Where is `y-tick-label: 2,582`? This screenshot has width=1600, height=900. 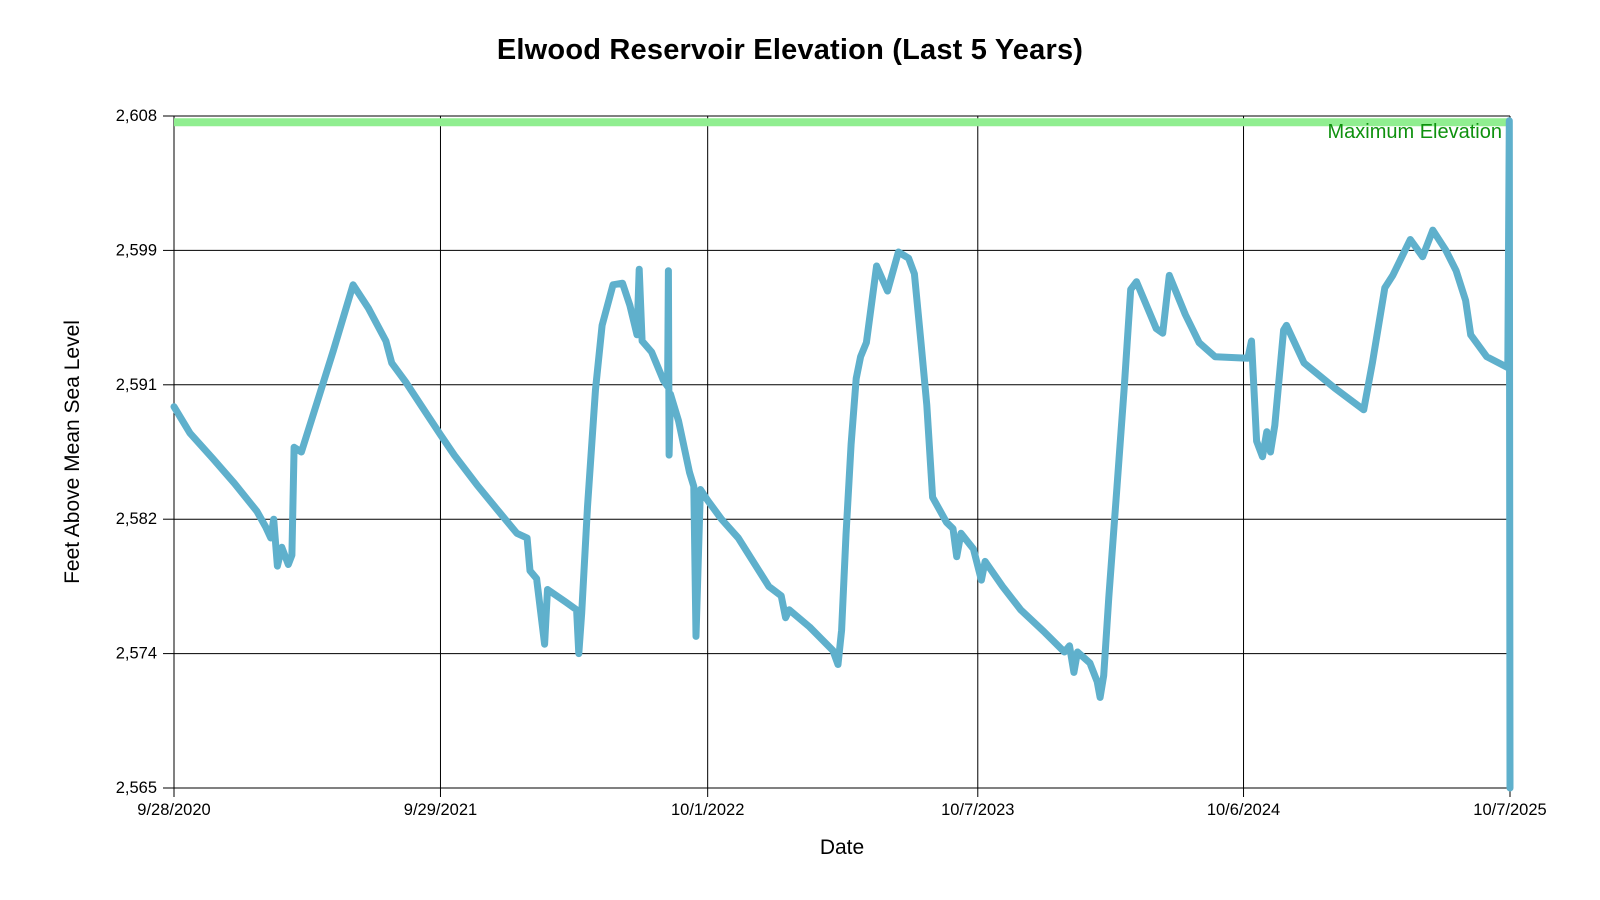 y-tick-label: 2,582 is located at coordinates (136, 519).